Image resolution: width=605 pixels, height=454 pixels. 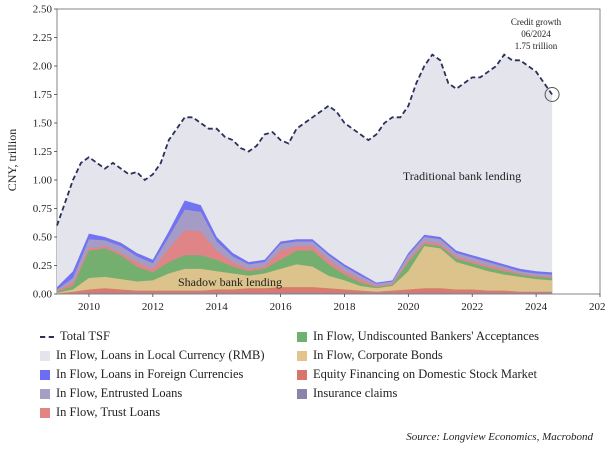 What do you see at coordinates (89, 307) in the screenshot?
I see `x-tick-label: 2010` at bounding box center [89, 307].